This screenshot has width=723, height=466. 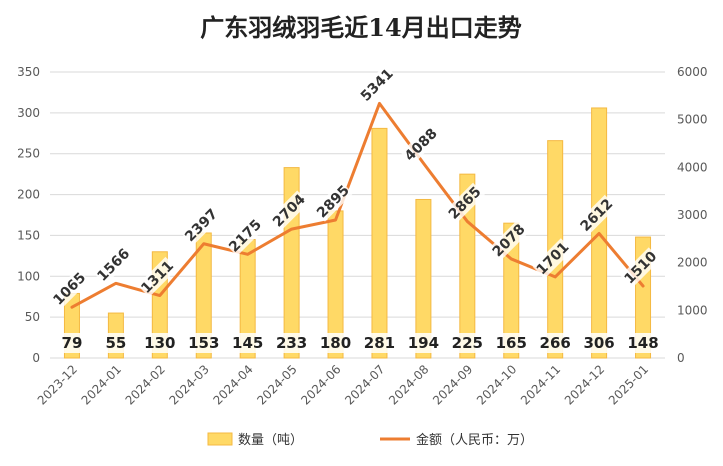 I want to click on bar-data-label: 281, so click(x=379, y=343).